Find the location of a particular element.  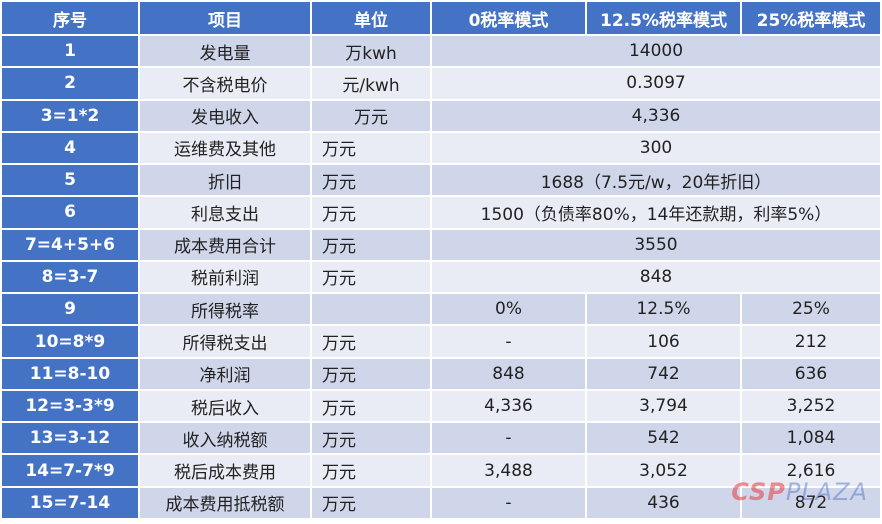

row-value-mode-12-5: 542 is located at coordinates (663, 438).